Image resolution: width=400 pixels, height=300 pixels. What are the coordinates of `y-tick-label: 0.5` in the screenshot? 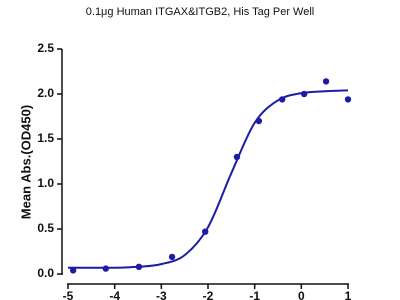 It's located at (45, 228).